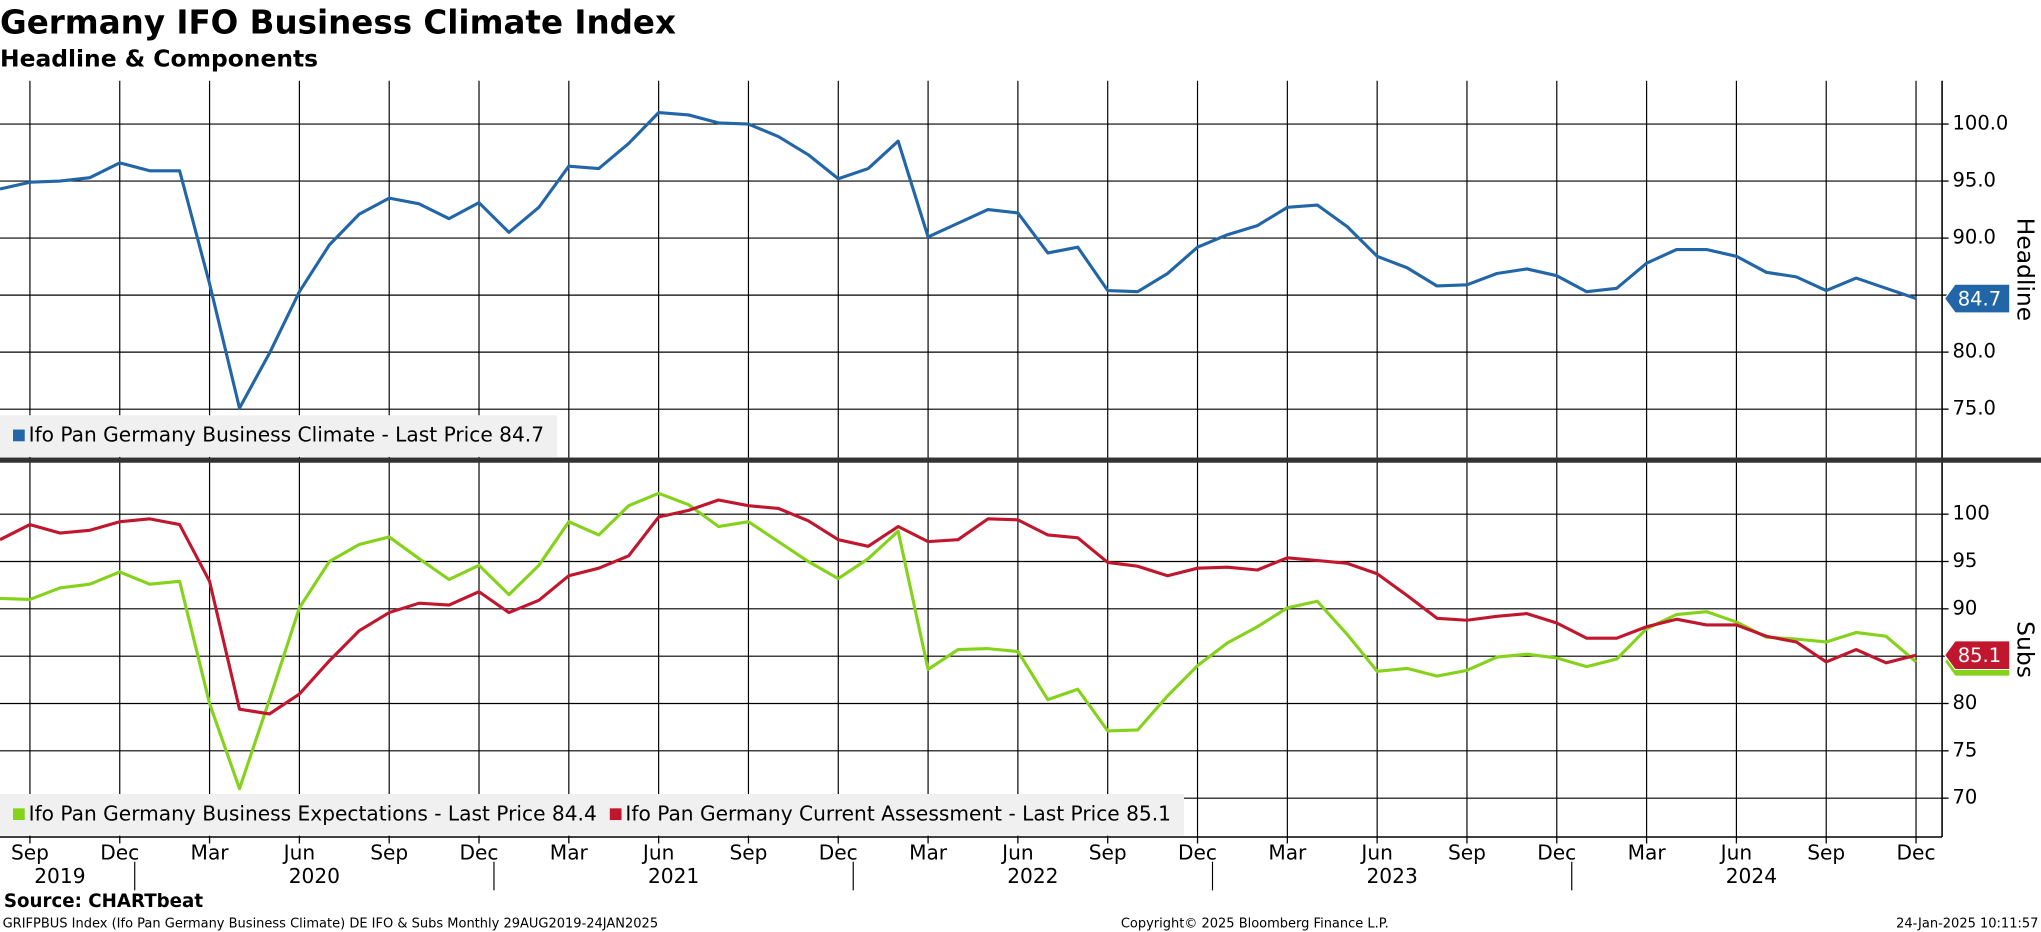 The height and width of the screenshot is (932, 2041). What do you see at coordinates (1964, 607) in the screenshot?
I see `y-tick-label: 90` at bounding box center [1964, 607].